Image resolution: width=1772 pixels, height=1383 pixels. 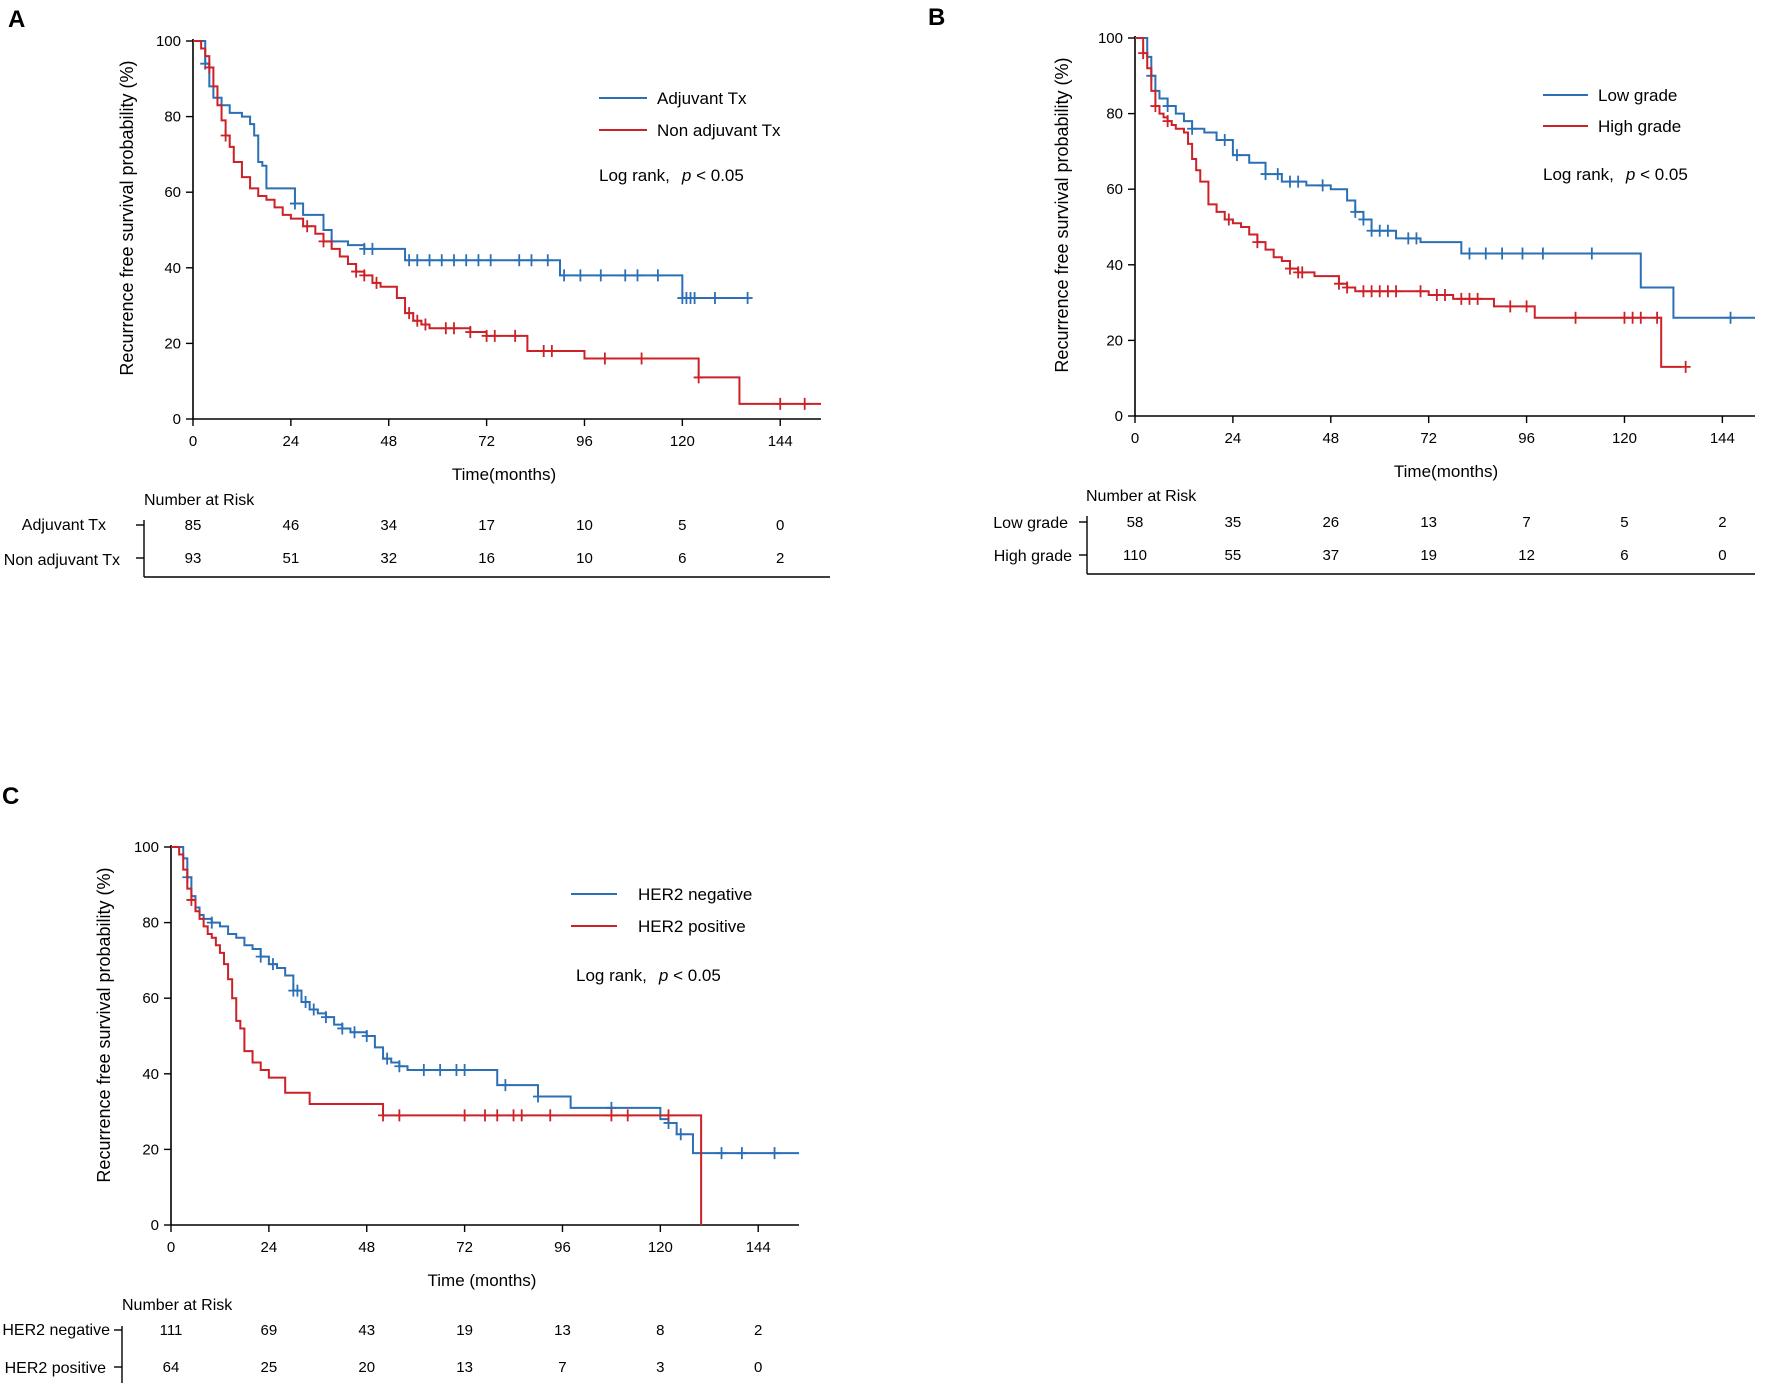 What do you see at coordinates (1030, 523) in the screenshot?
I see `panel-b-risk-label-1: Low grade` at bounding box center [1030, 523].